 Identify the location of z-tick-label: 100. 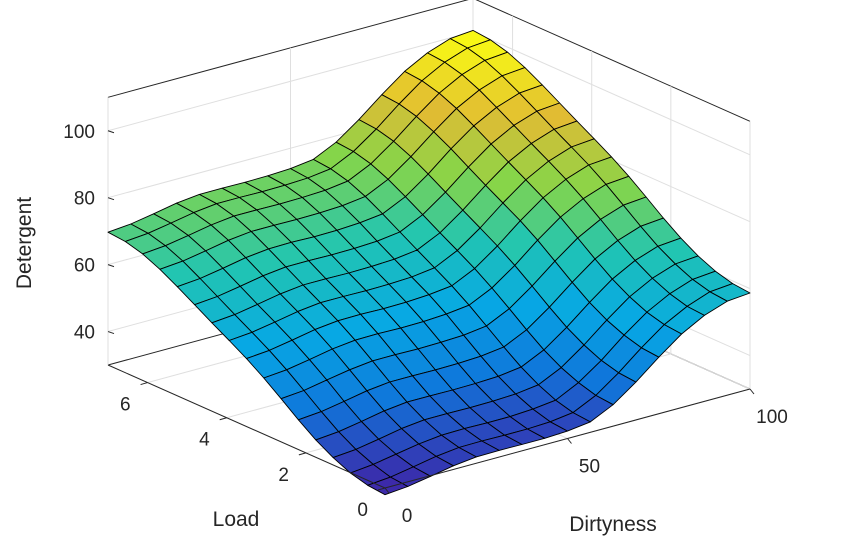
(79, 132).